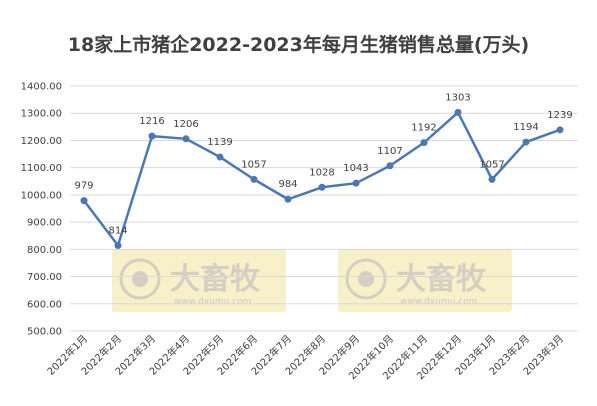 The image size is (597, 406). What do you see at coordinates (151, 121) in the screenshot?
I see `data-label: 1216` at bounding box center [151, 121].